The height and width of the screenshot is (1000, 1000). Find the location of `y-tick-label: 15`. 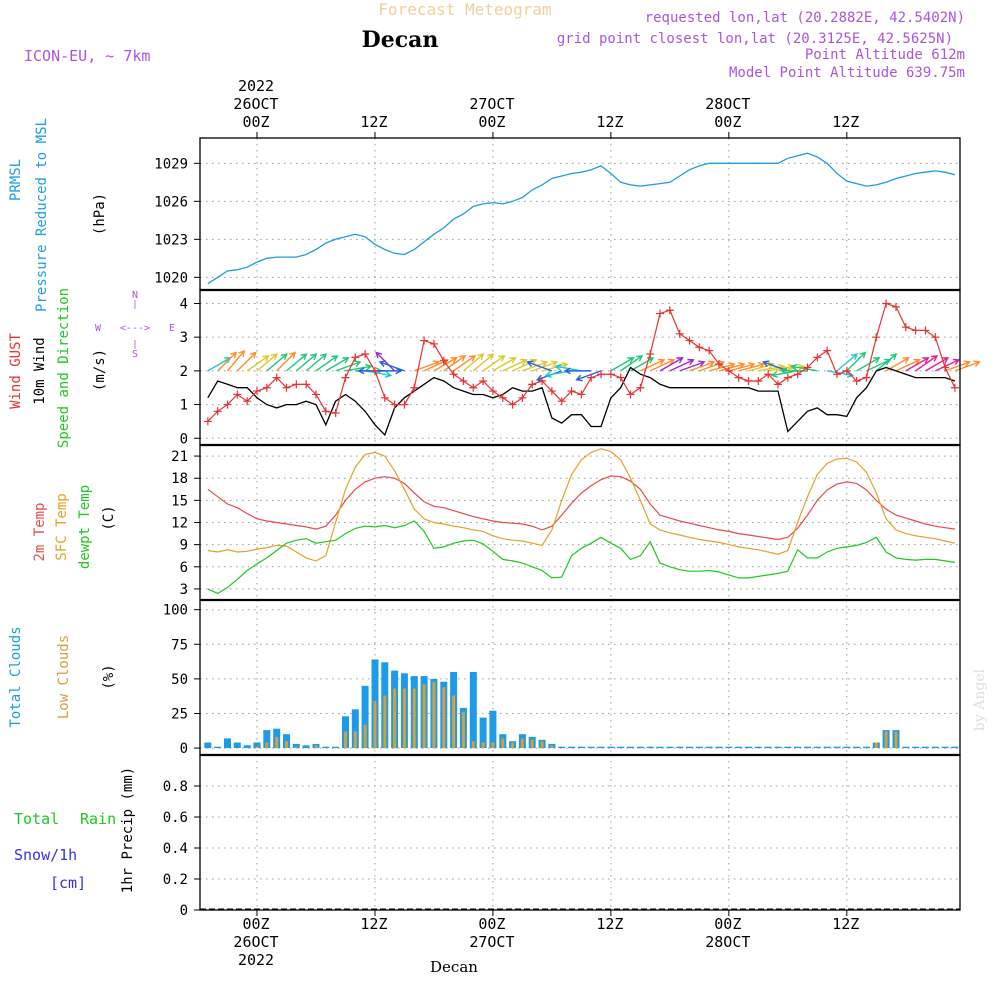

y-tick-label: 15 is located at coordinates (179, 501).